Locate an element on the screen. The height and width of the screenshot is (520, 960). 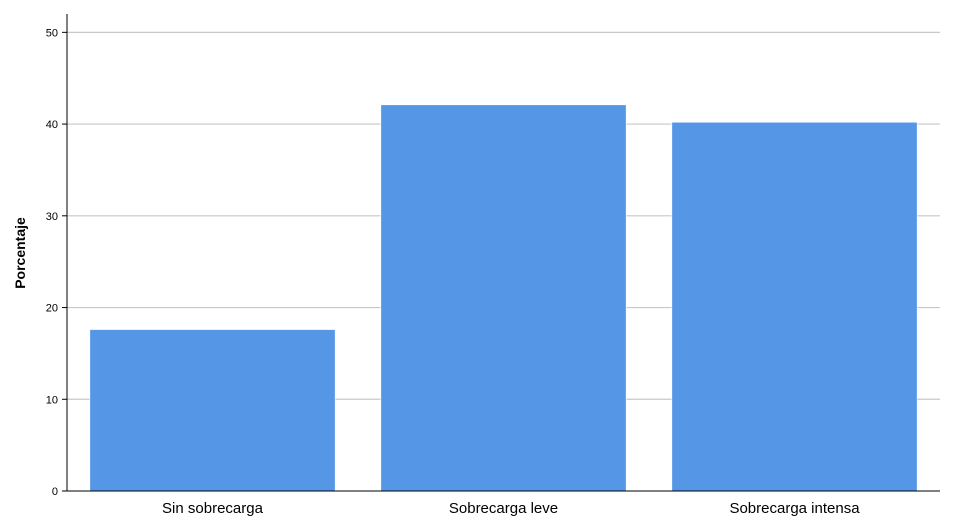
x-tick-label: Sin sobrecarga is located at coordinates (213, 508).